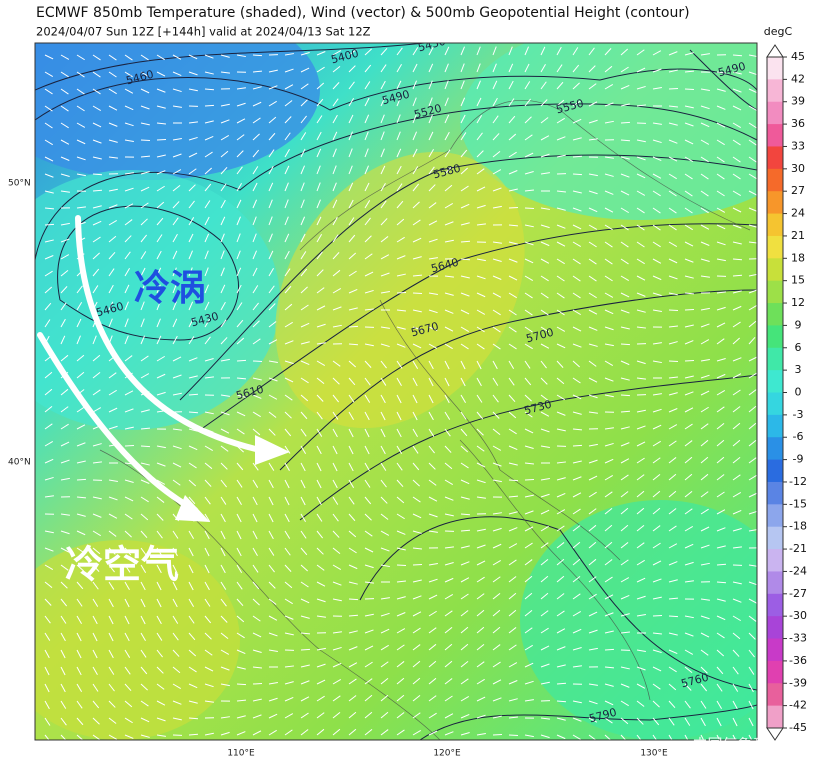  What do you see at coordinates (798, 168) in the screenshot?
I see `colorbar-tick-label: 30` at bounding box center [798, 168].